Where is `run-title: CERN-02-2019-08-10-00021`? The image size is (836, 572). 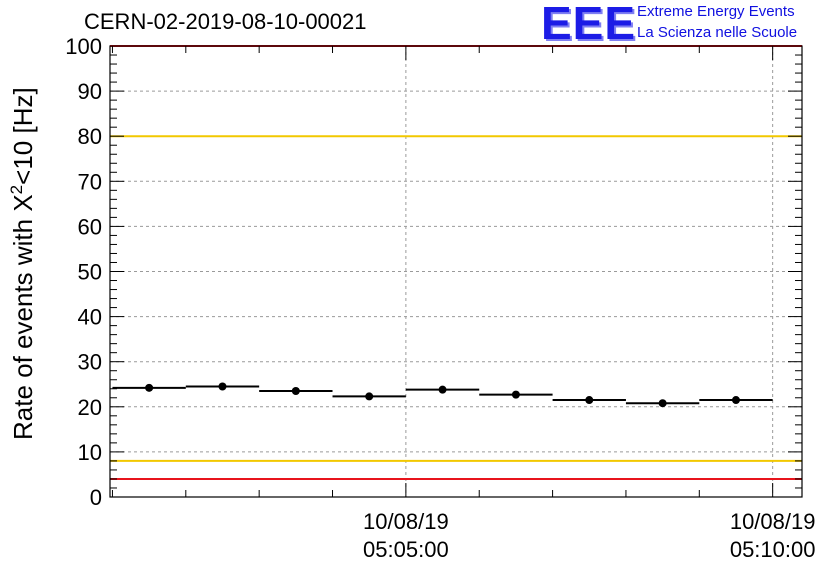
run-title: CERN-02-2019-08-10-00021 is located at coordinates (225, 21).